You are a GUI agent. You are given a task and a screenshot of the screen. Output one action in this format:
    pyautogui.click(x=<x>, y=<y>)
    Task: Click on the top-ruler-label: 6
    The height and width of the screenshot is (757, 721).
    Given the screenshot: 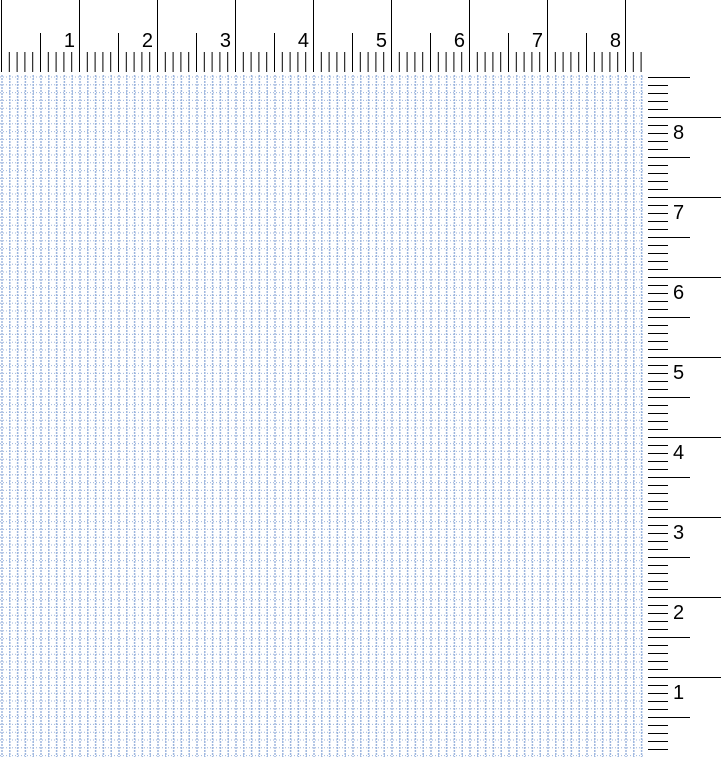 What is the action you would take?
    pyautogui.click(x=459, y=41)
    